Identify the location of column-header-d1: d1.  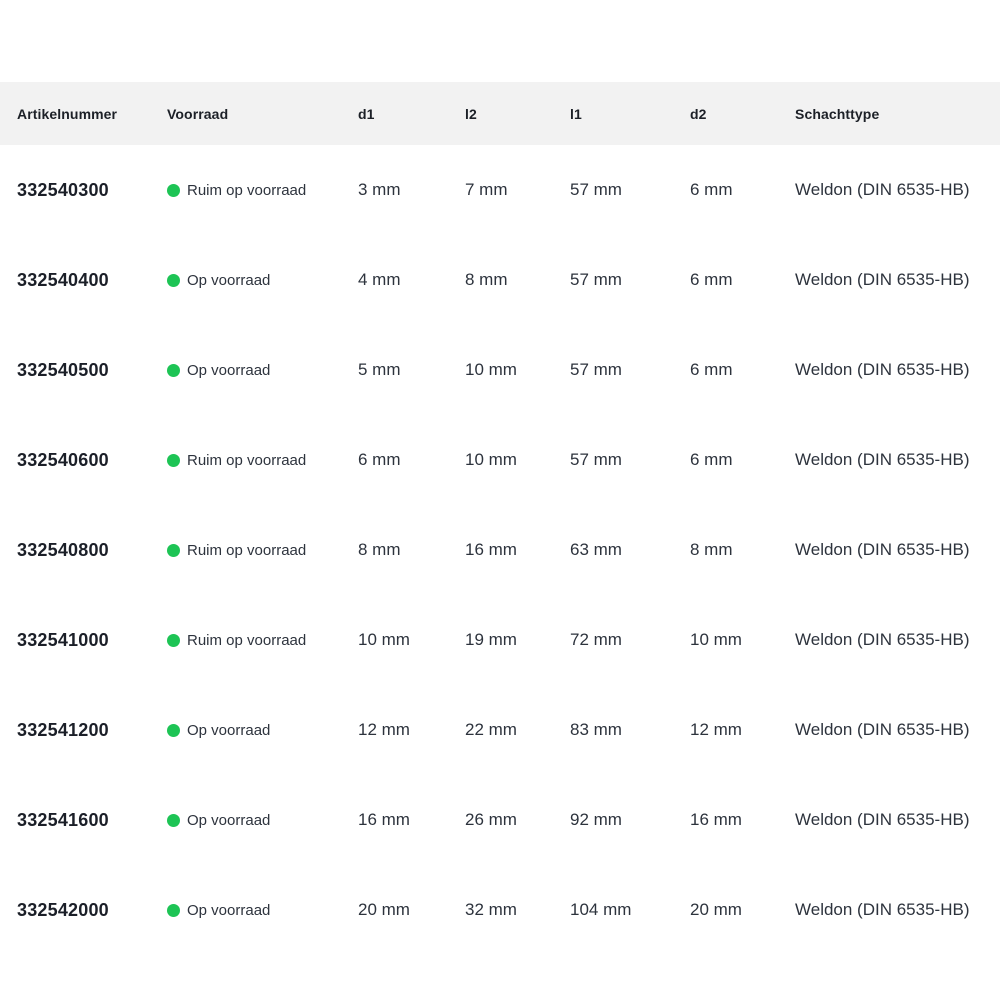
(366, 113).